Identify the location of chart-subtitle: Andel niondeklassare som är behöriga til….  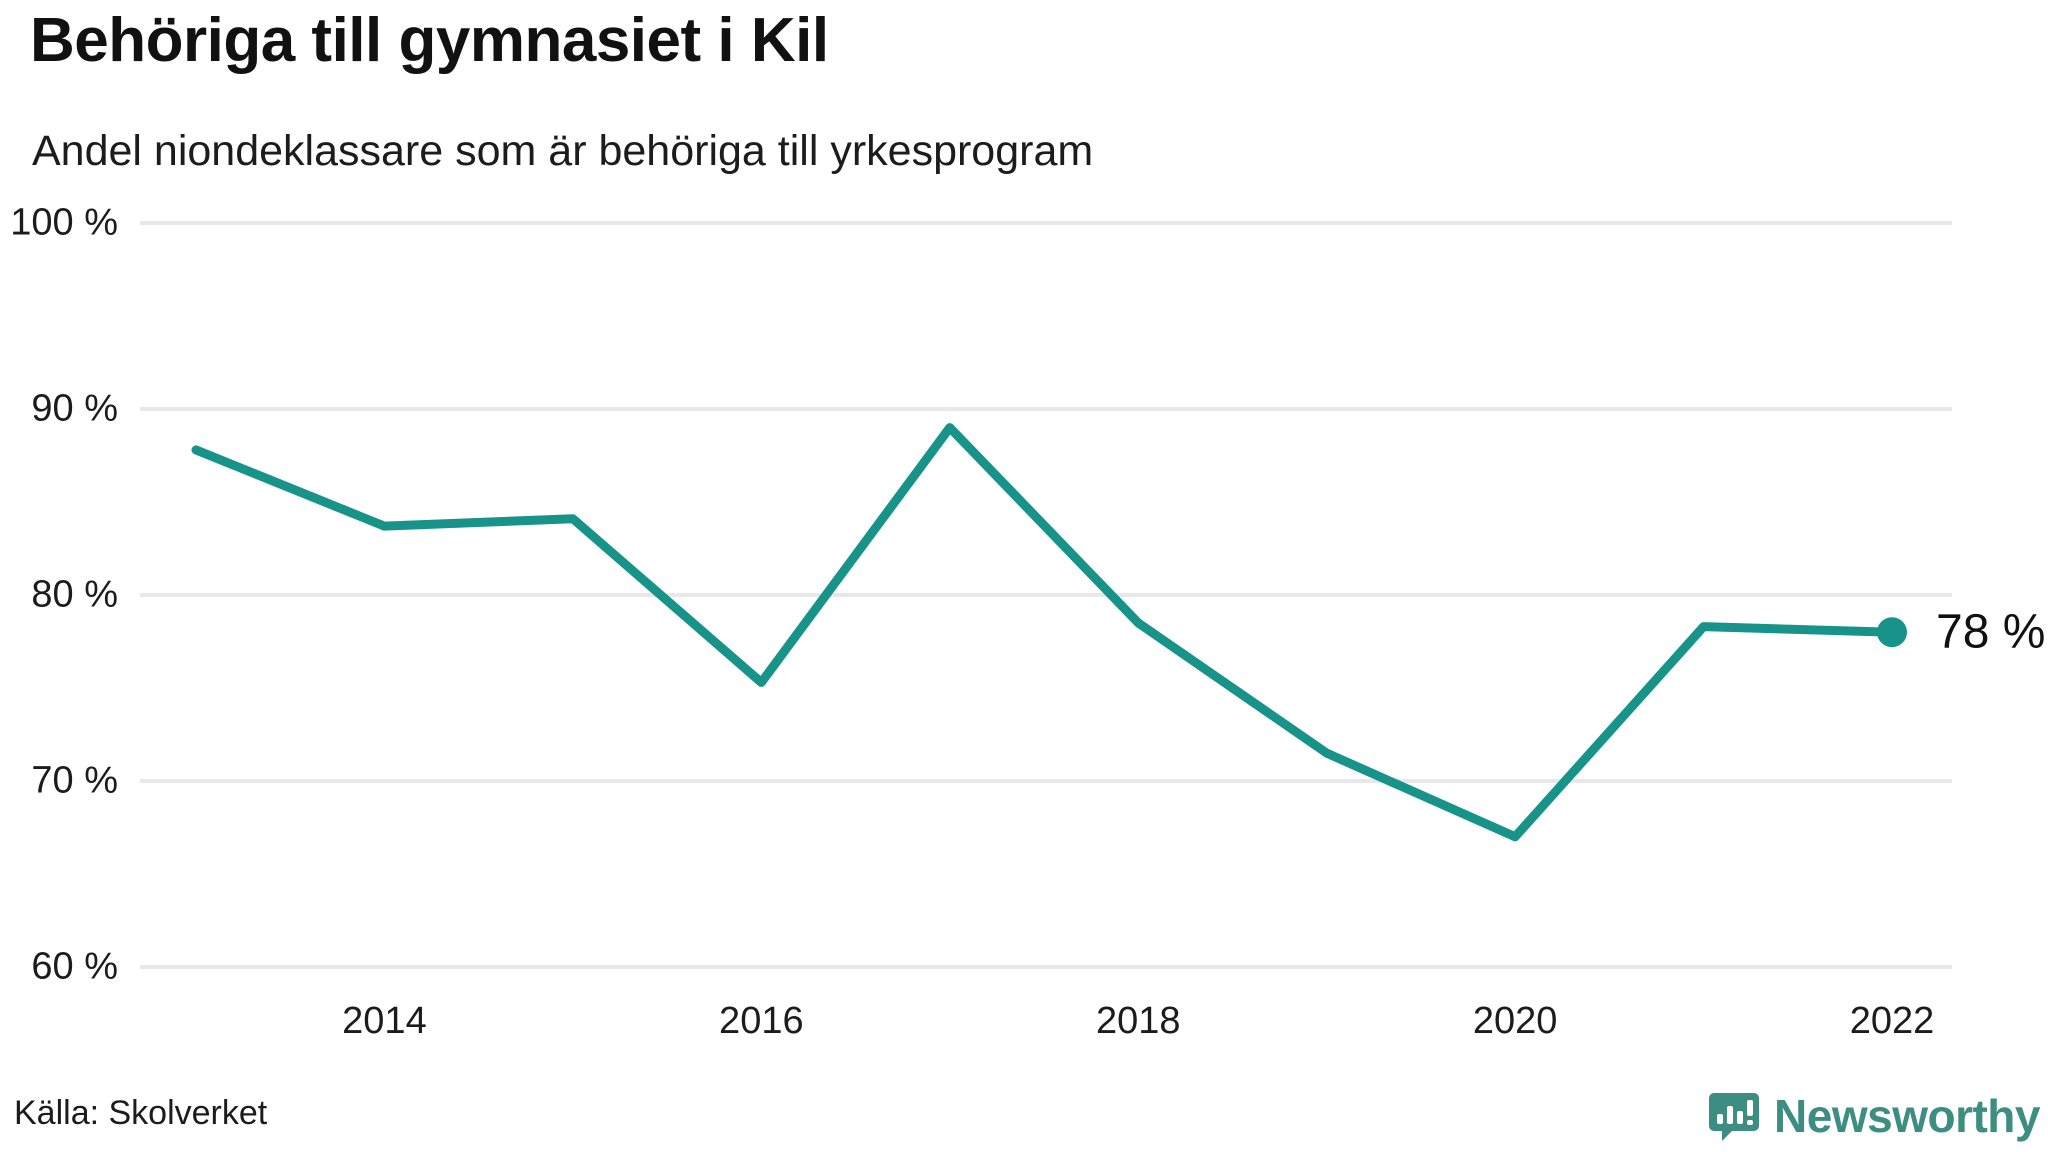
(563, 151).